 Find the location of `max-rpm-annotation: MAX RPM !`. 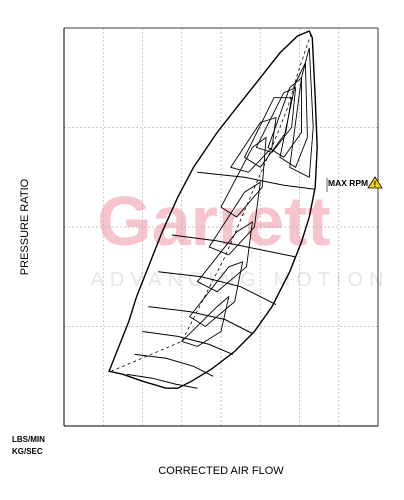

max-rpm-annotation: MAX RPM ! is located at coordinates (354, 184).